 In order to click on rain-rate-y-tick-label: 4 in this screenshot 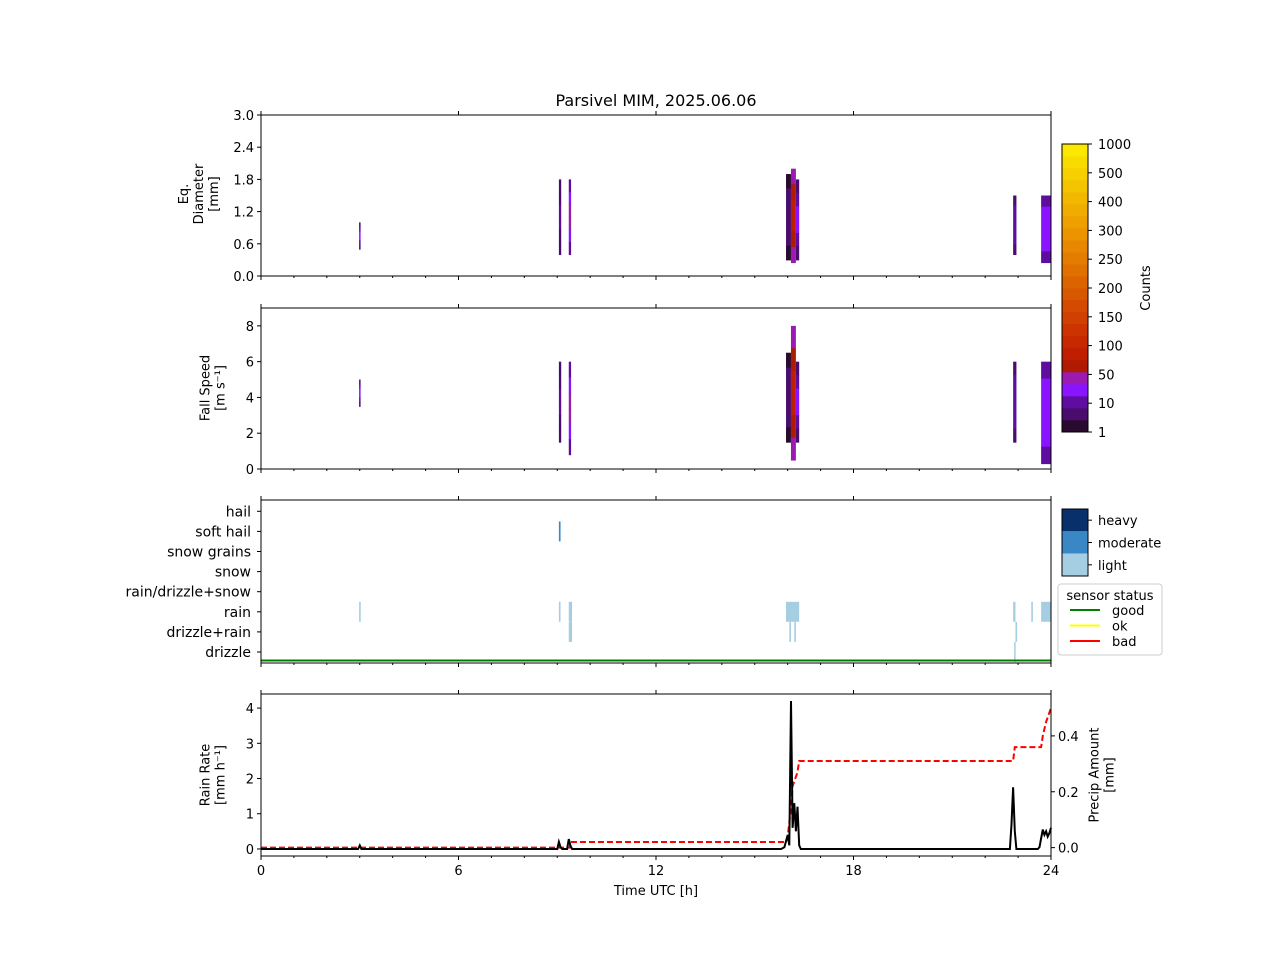, I will do `click(250, 709)`.